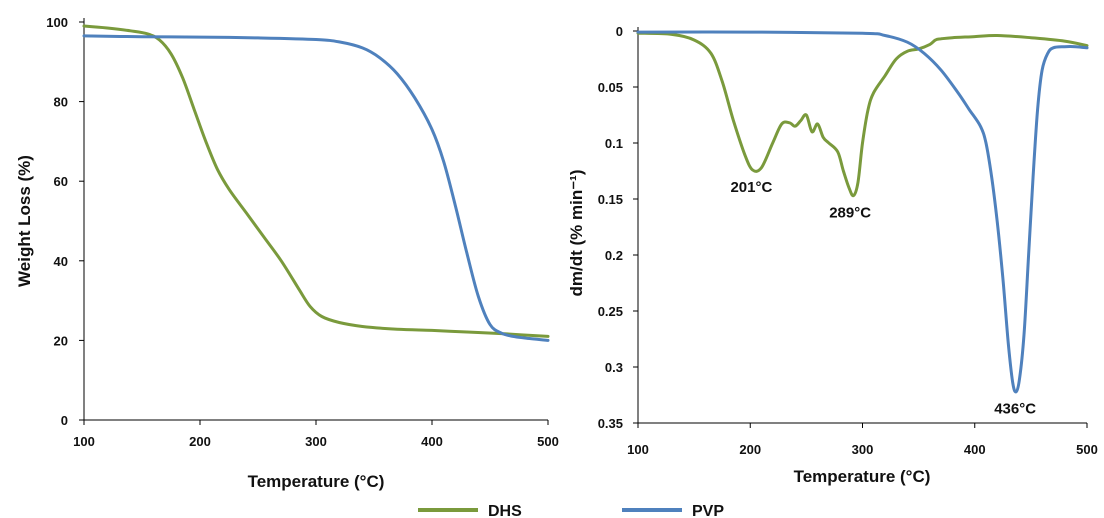 This screenshot has width=1104, height=518. What do you see at coordinates (610, 311) in the screenshot?
I see `y-tick-label: 0.25` at bounding box center [610, 311].